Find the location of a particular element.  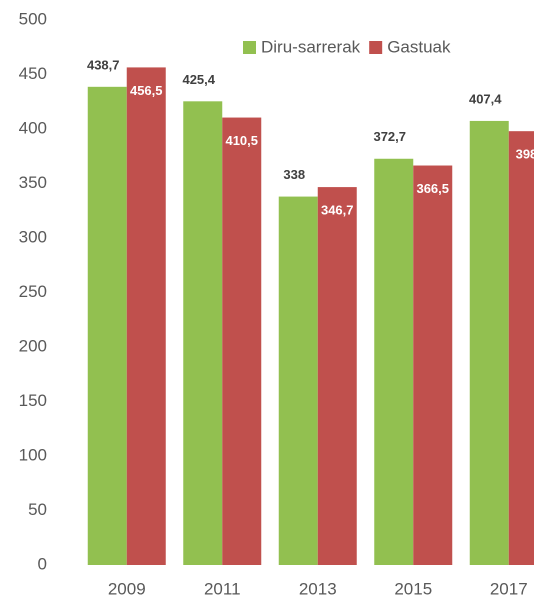

y-tick-label: 400 is located at coordinates (33, 127).